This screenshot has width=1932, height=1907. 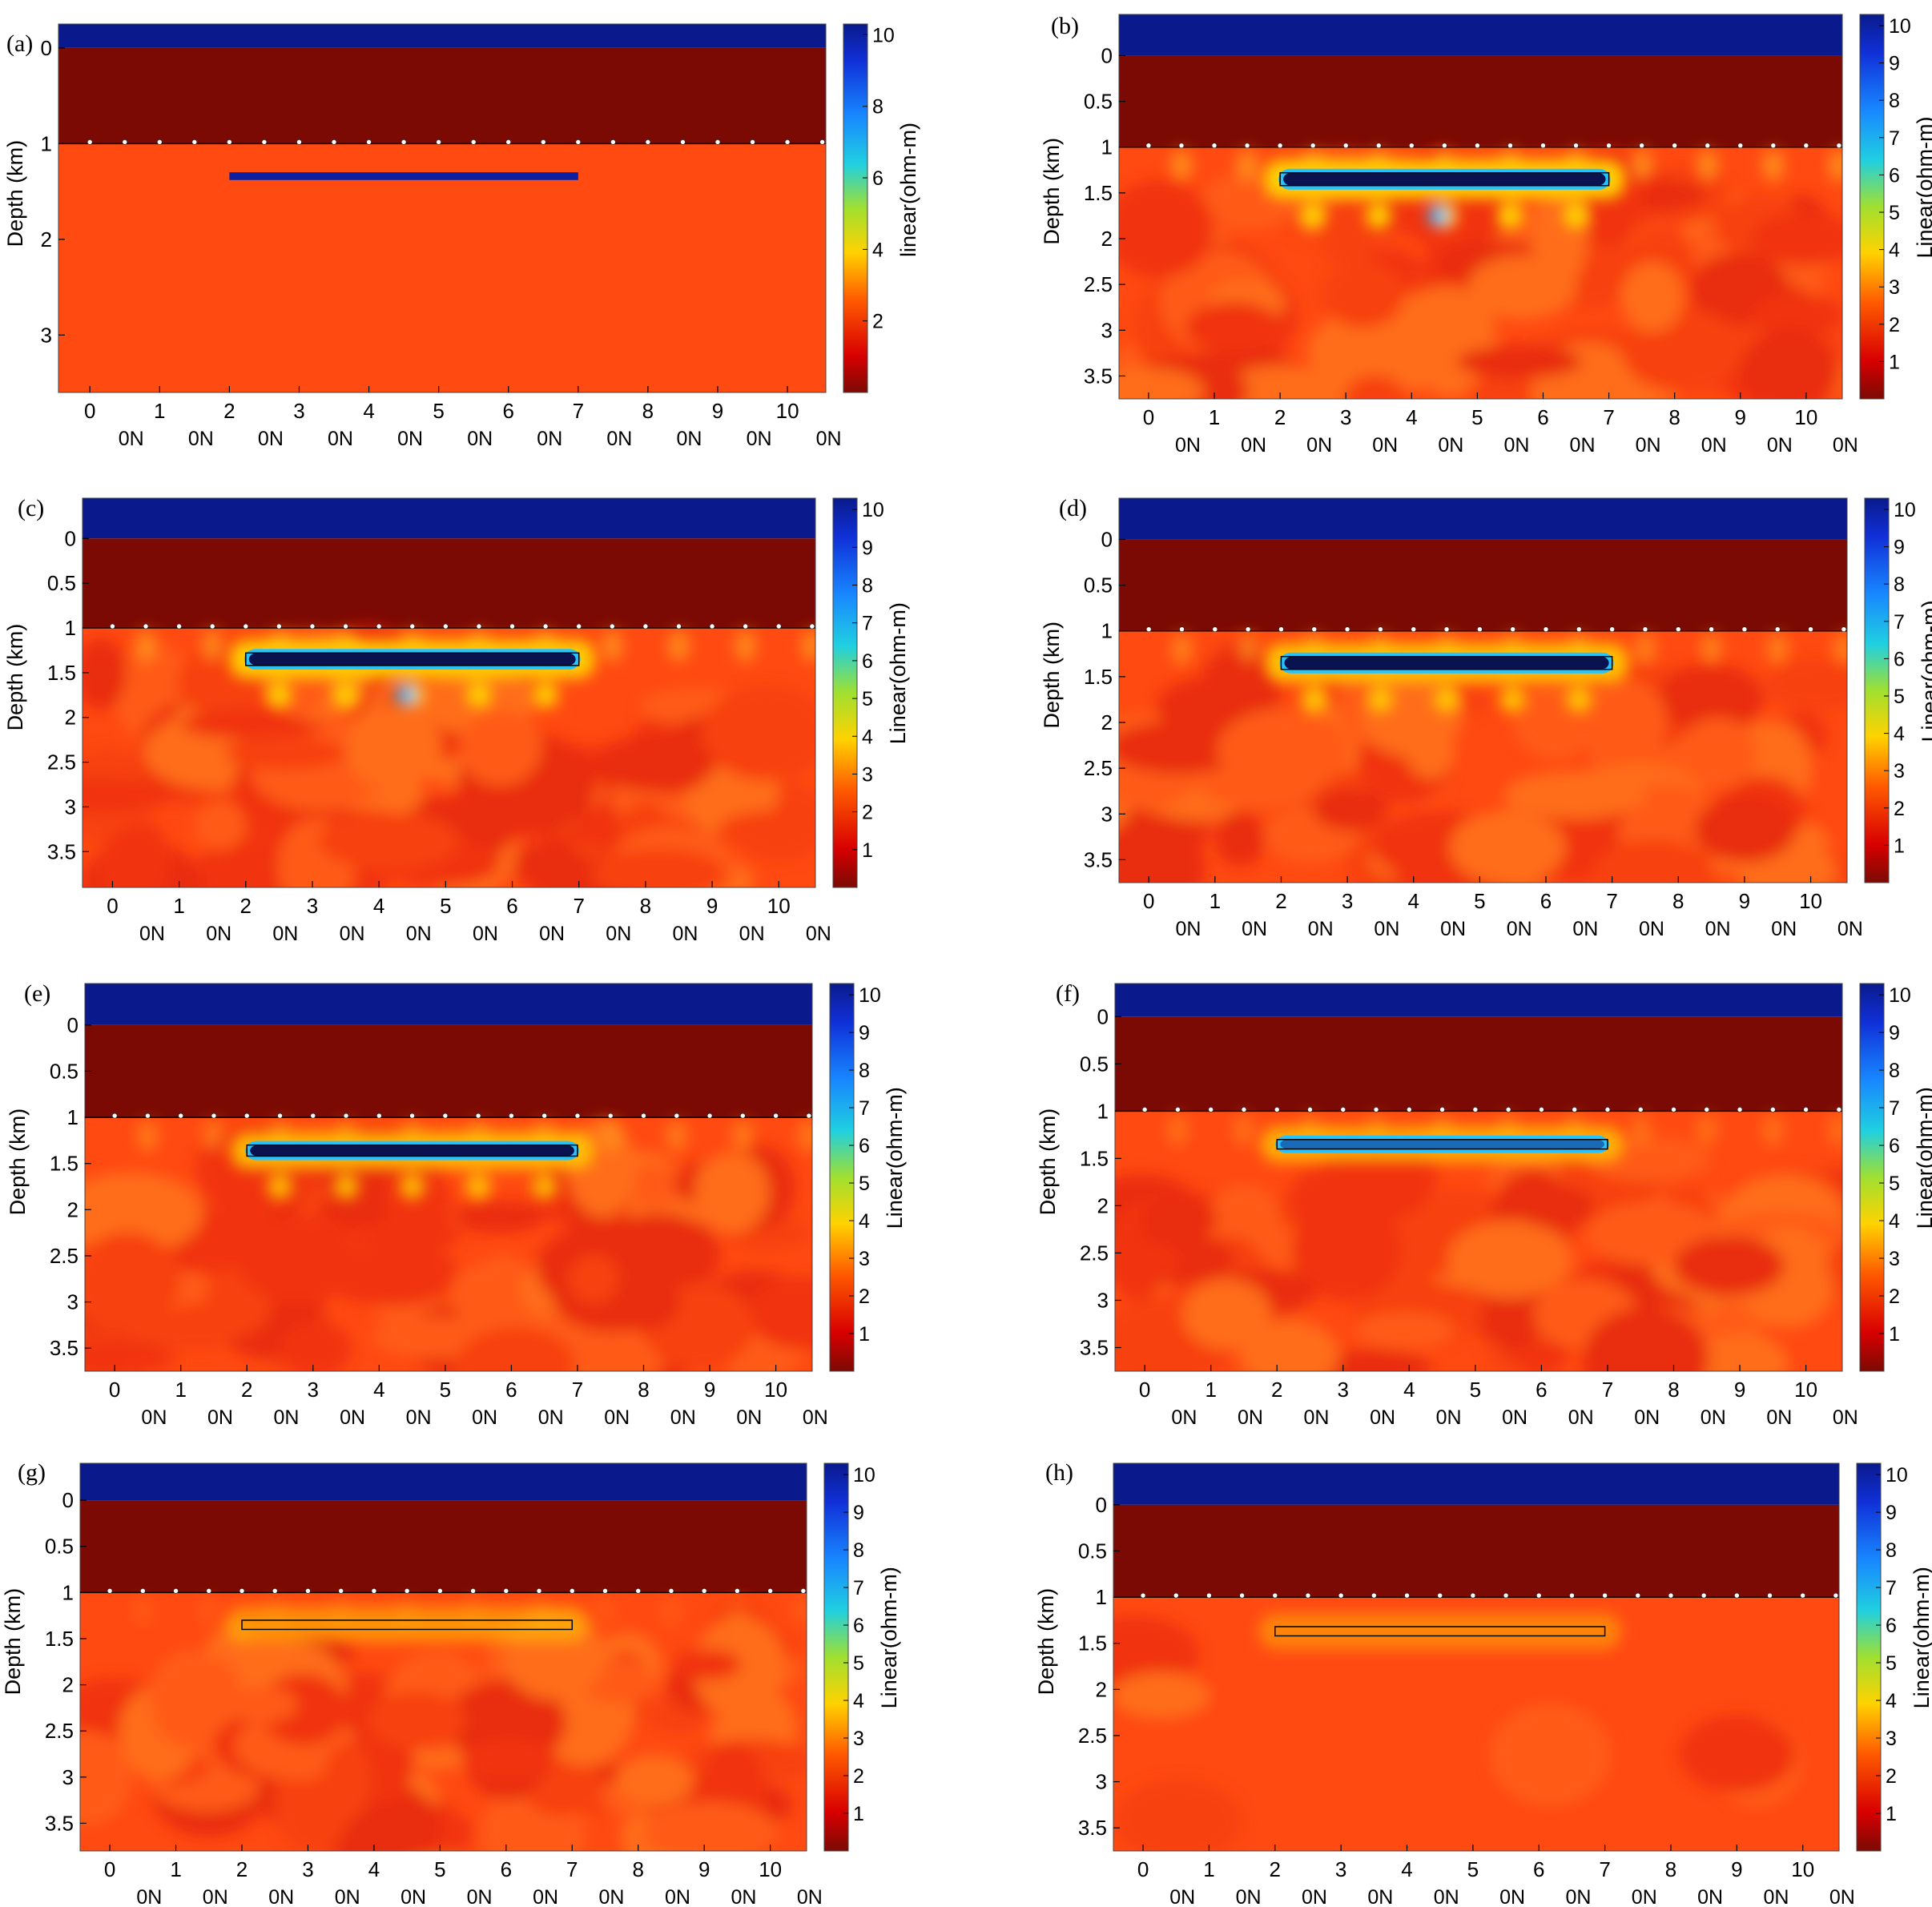 What do you see at coordinates (867, 548) in the screenshot?
I see `colorbar-tick-label: 9` at bounding box center [867, 548].